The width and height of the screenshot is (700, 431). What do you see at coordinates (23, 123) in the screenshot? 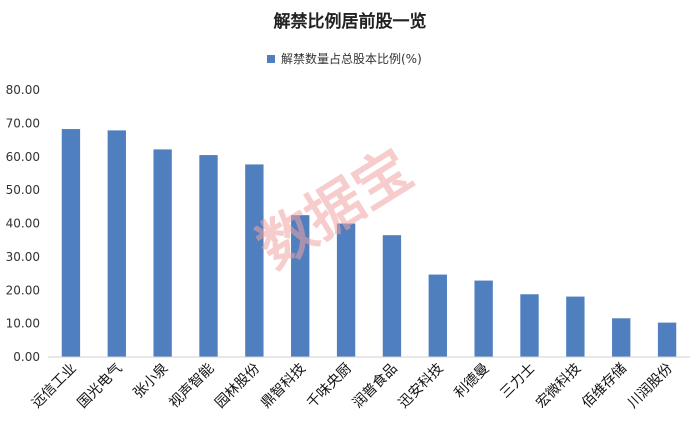
I see `y-tick-label: 70.00` at bounding box center [23, 123].